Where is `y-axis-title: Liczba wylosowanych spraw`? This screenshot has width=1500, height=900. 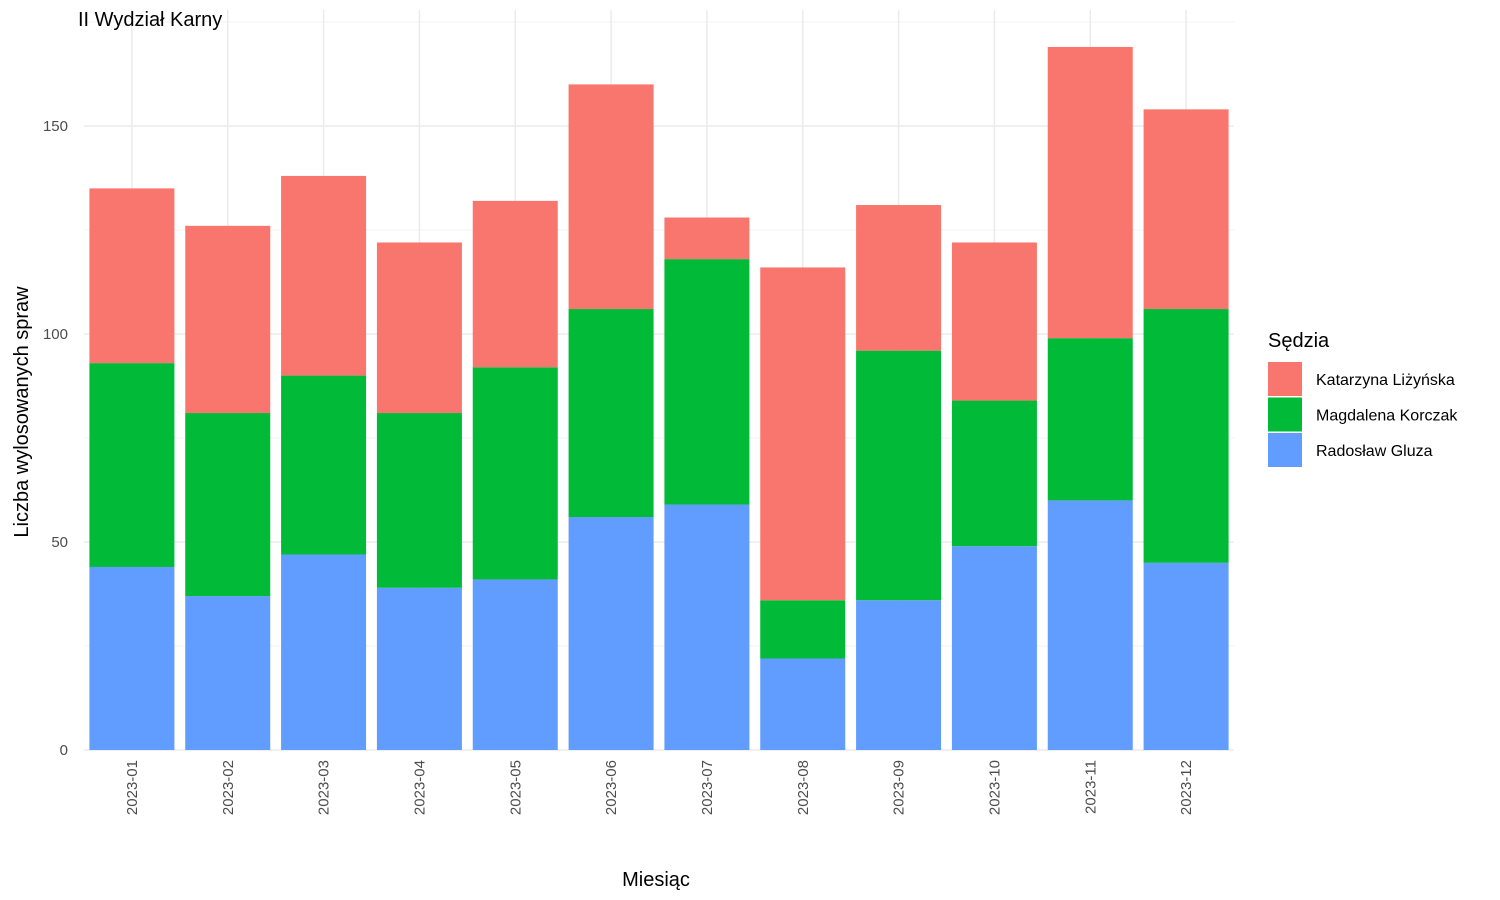
y-axis-title: Liczba wylosowanych spraw is located at coordinates (22, 412).